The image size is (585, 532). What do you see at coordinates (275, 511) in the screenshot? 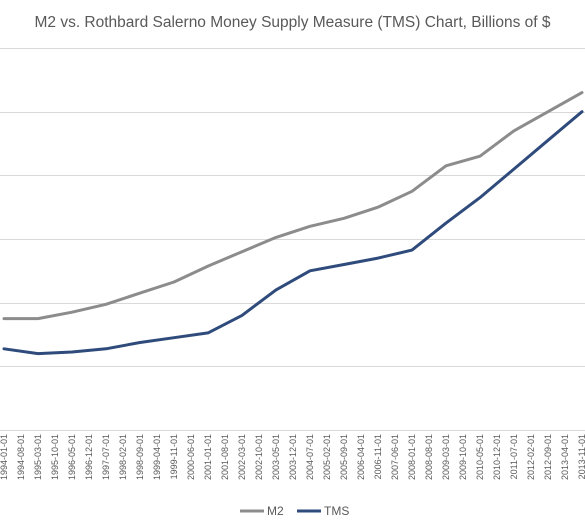
I see `legend-label-m2: M2` at bounding box center [275, 511].